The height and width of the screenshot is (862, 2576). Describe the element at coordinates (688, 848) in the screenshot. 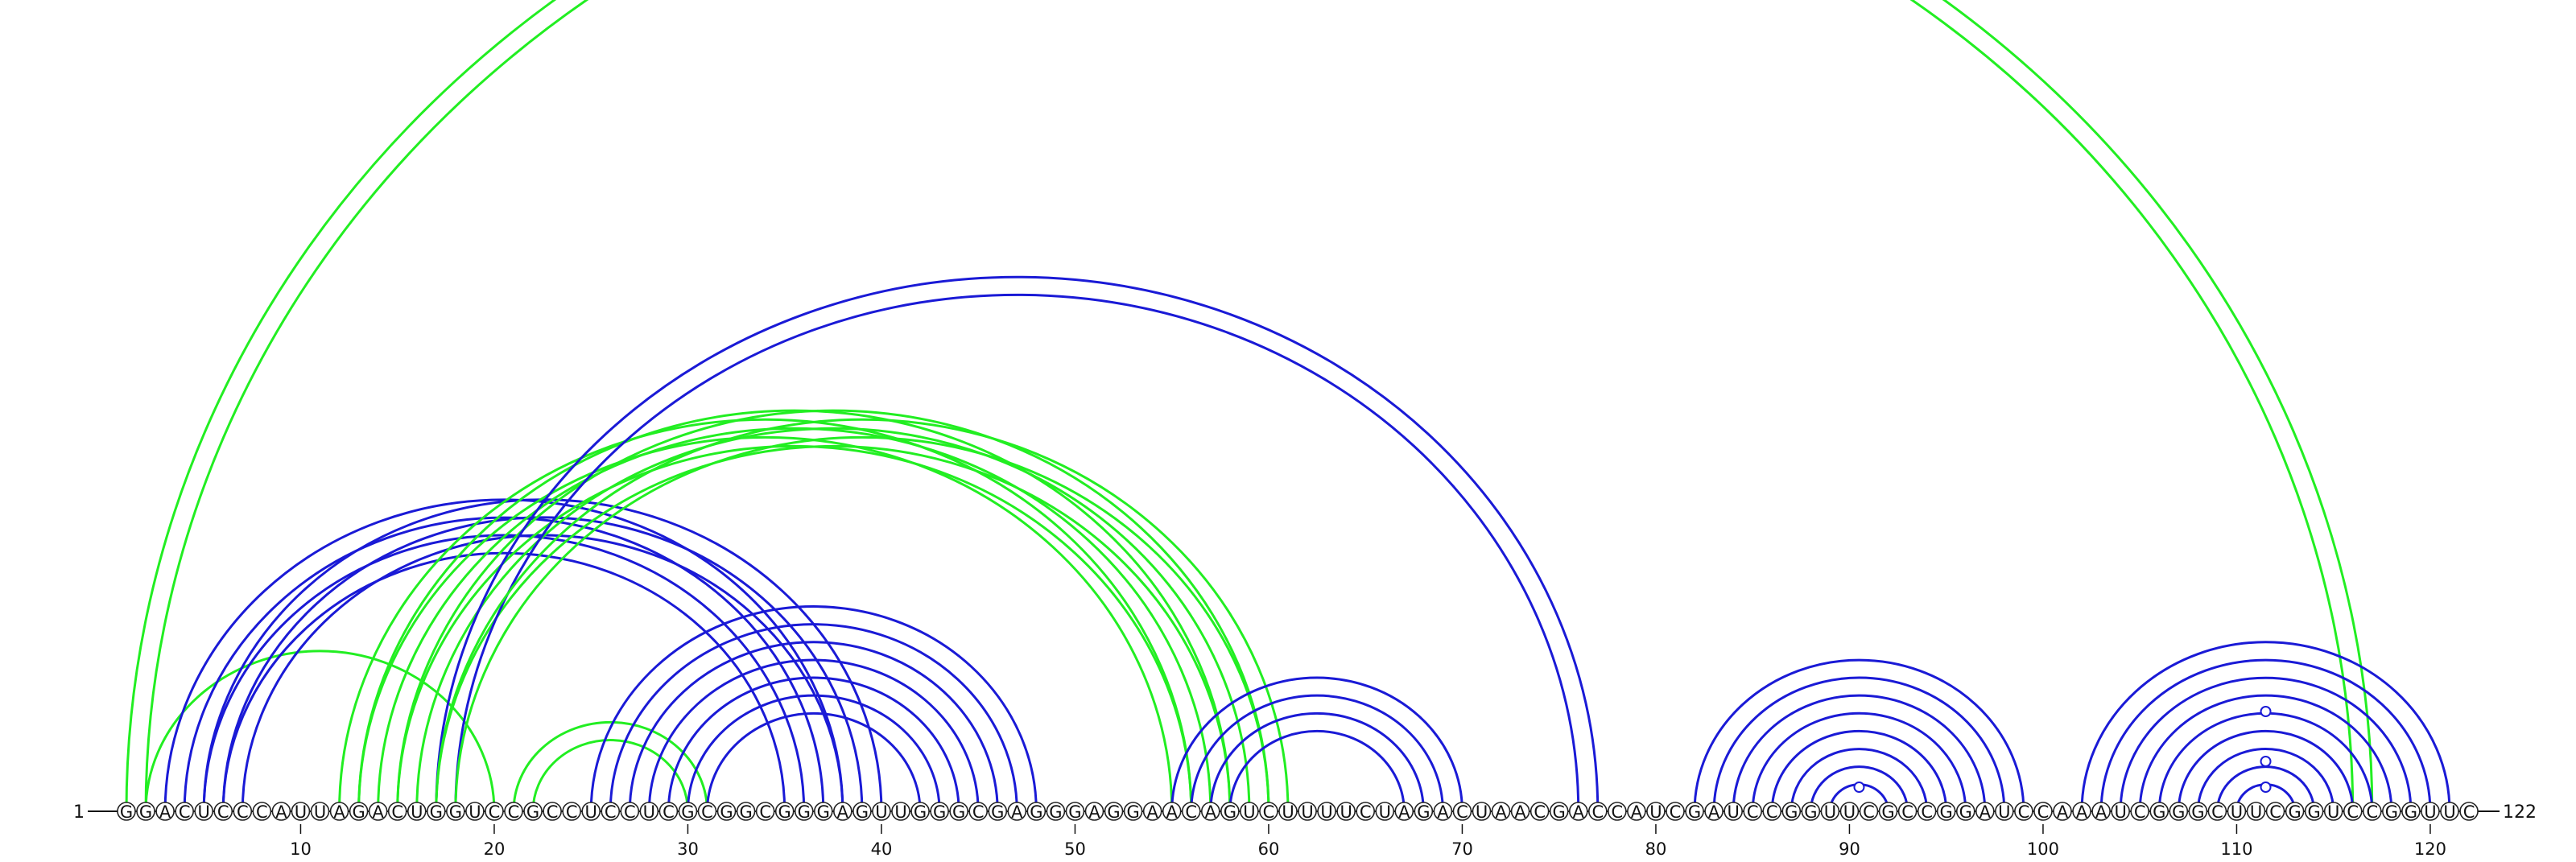

I see `tick-label: 30` at that location.